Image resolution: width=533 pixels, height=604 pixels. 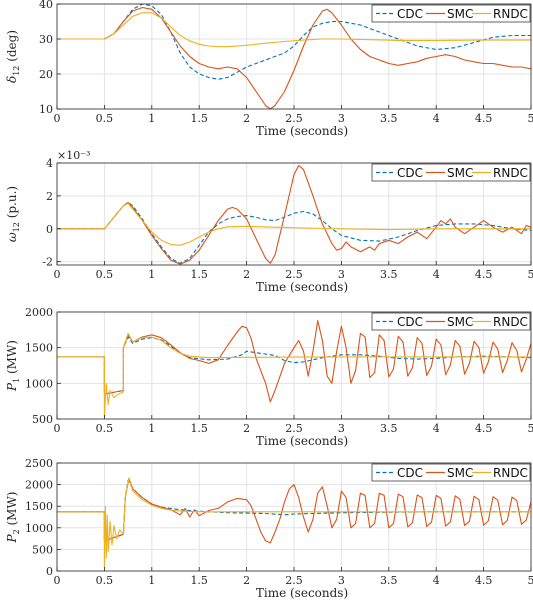 I want to click on y-tick-label: 30, so click(x=46, y=39).